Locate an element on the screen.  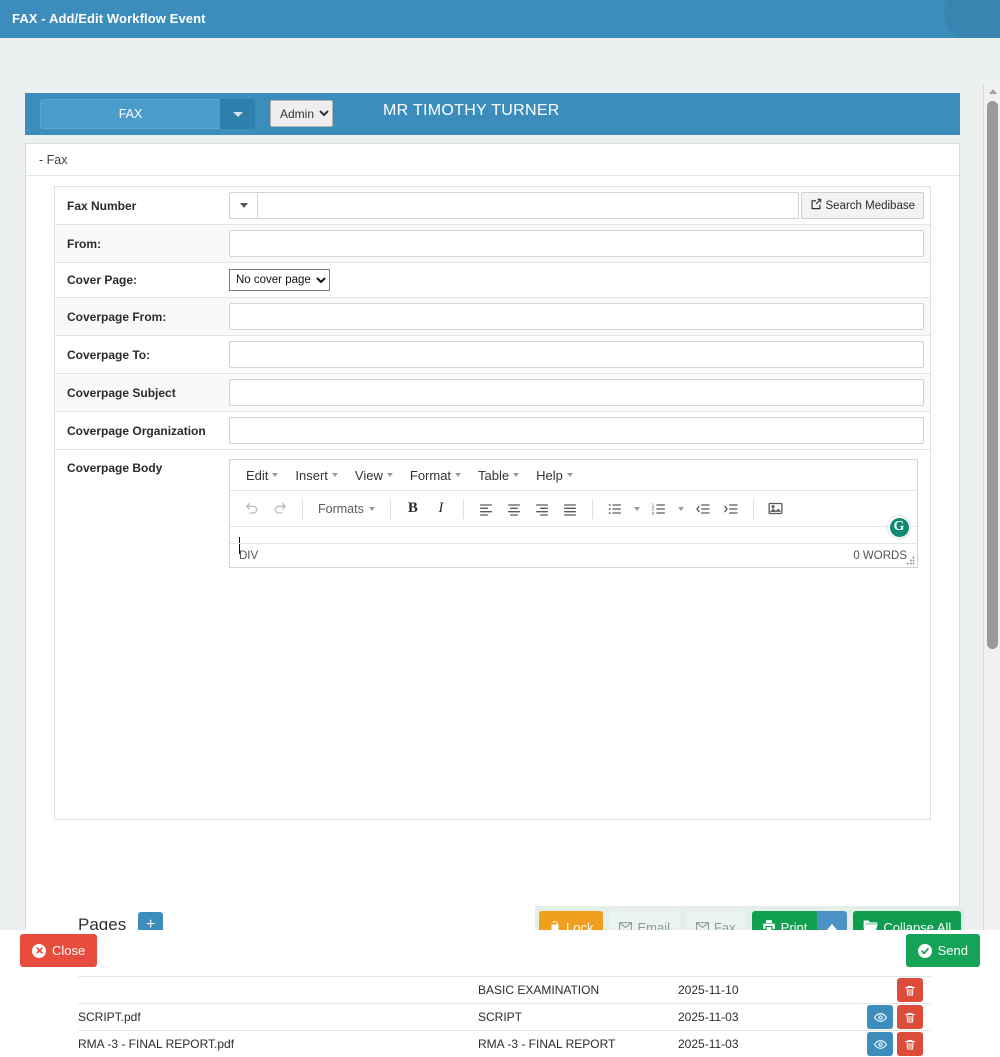
editor-content-area: G is located at coordinates (573, 534).